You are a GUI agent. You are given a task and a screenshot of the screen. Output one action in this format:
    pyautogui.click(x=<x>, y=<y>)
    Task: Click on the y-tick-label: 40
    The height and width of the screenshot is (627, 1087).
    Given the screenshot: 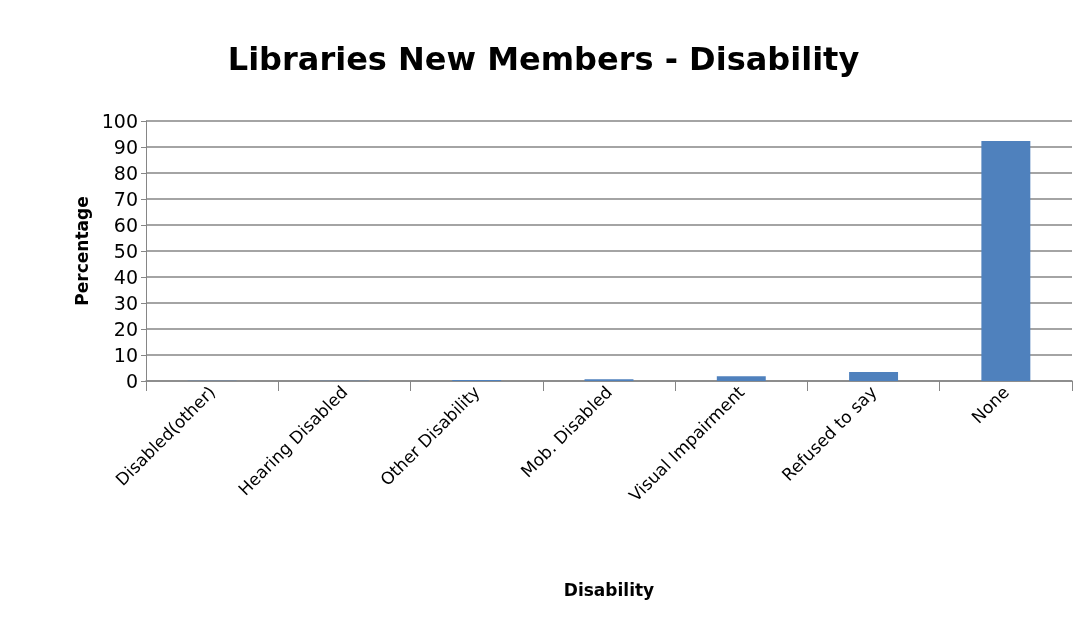 What is the action you would take?
    pyautogui.click(x=125, y=277)
    